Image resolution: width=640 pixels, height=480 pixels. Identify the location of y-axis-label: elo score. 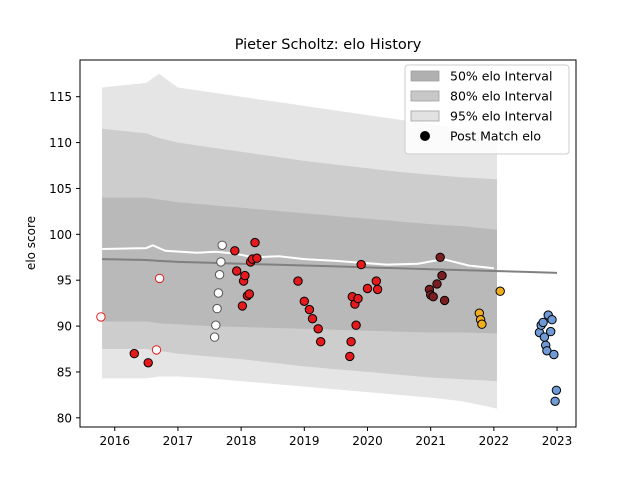
(31, 243).